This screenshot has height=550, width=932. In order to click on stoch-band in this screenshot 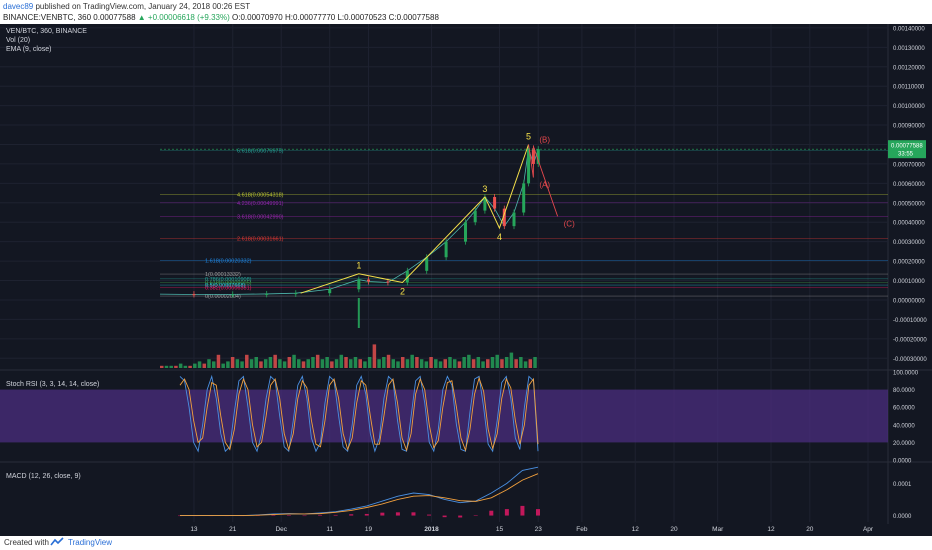, I will do `click(444, 416)`.